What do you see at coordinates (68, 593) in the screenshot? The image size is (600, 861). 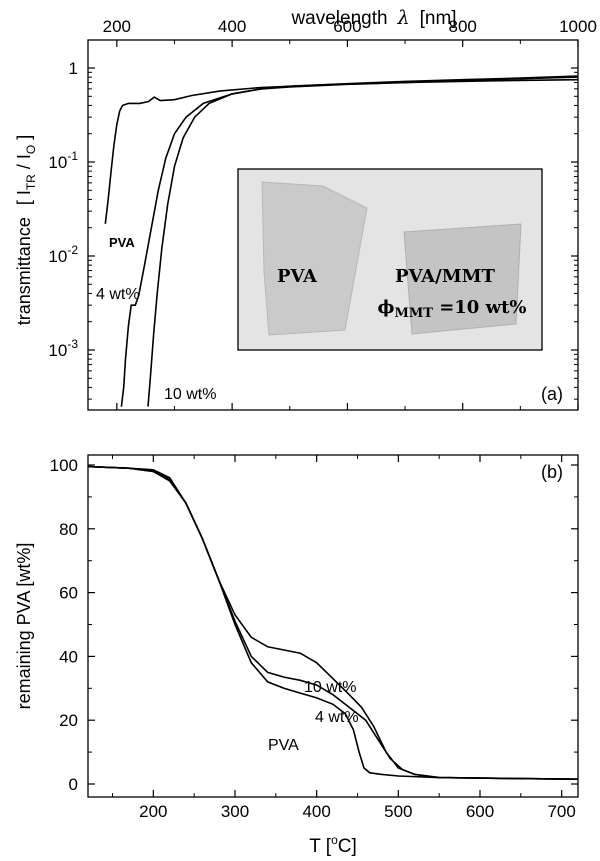 I see `panel-b-y-tick-label: 60` at bounding box center [68, 593].